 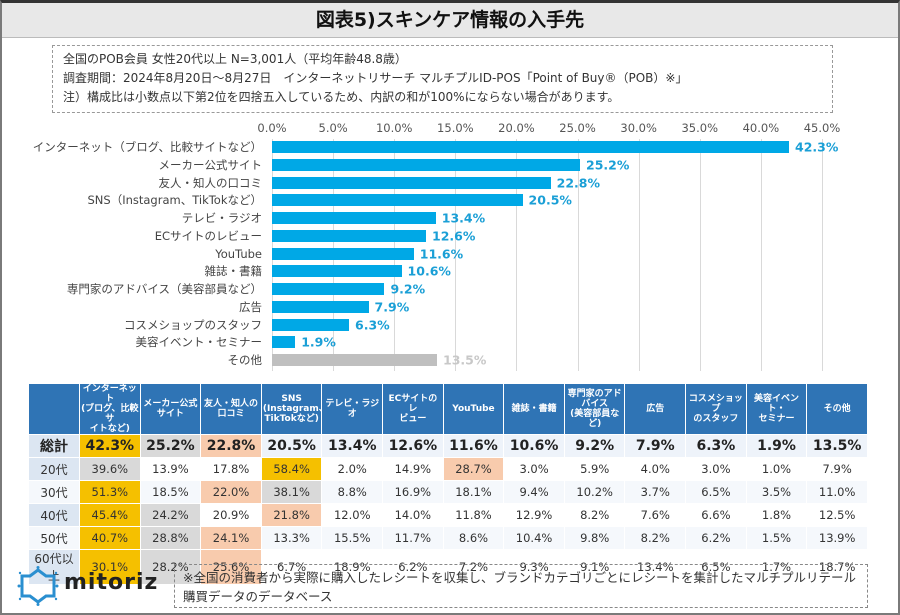 I want to click on table-cell: 20.9%, so click(x=231, y=515).